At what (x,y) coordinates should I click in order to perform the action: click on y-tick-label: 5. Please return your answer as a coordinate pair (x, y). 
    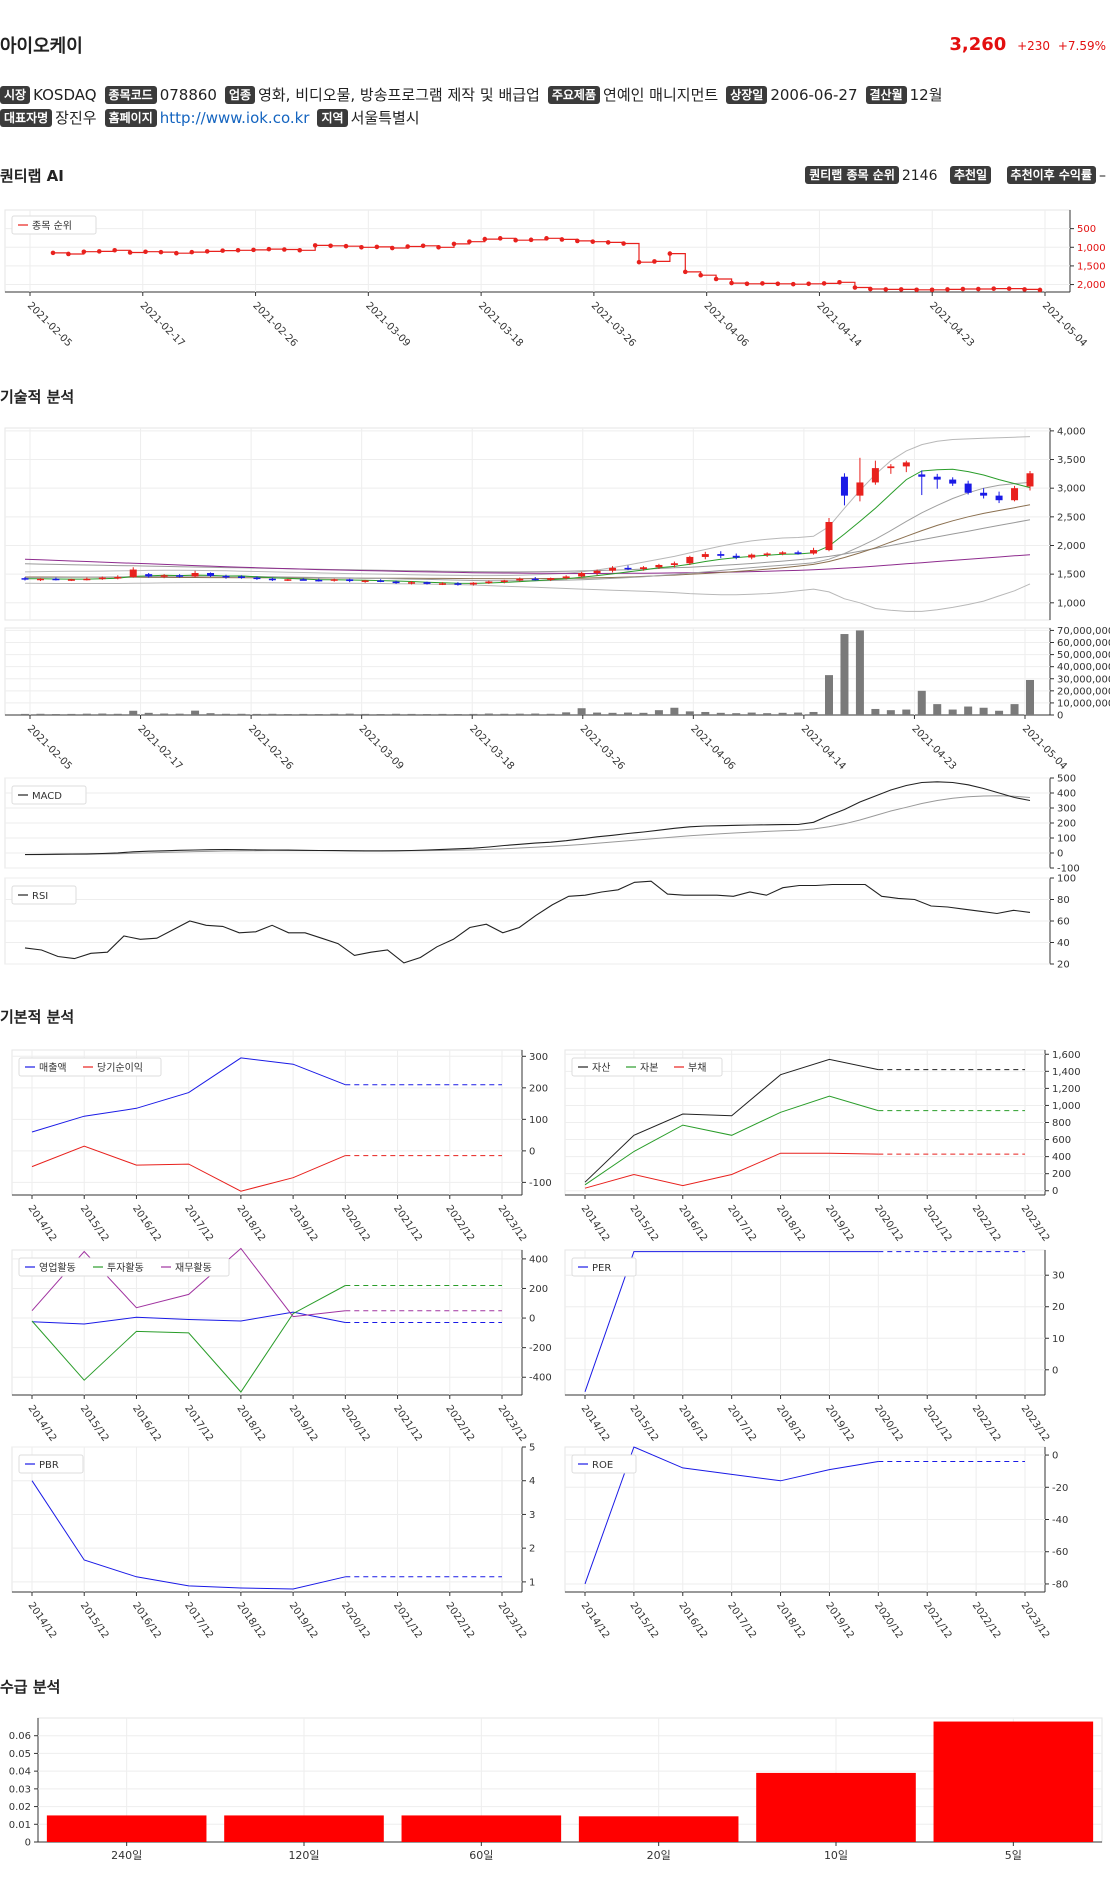
    Looking at the image, I should click on (532, 1448).